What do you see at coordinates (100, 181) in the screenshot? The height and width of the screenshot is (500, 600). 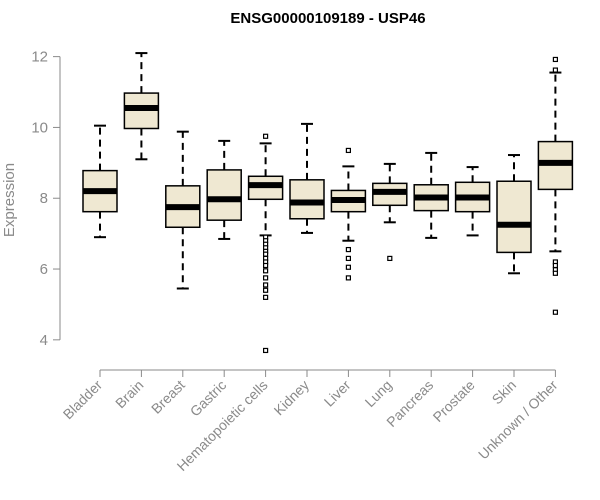 I see `box-bladder` at bounding box center [100, 181].